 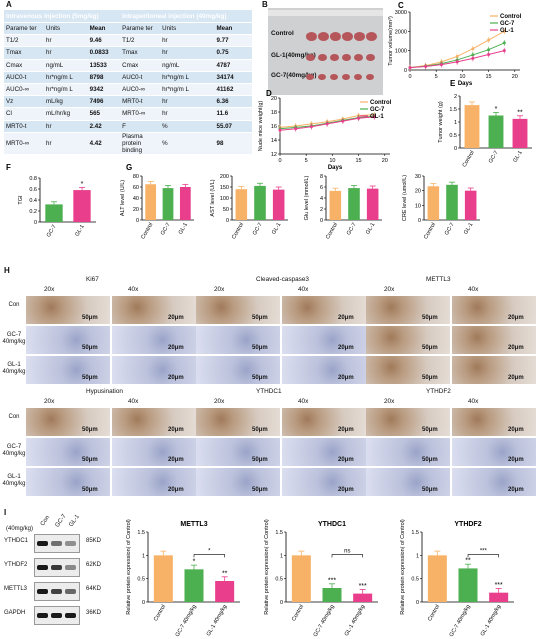 What do you see at coordinates (16, 565) in the screenshot?
I see `wb-protein-label: YTHDF2` at bounding box center [16, 565].